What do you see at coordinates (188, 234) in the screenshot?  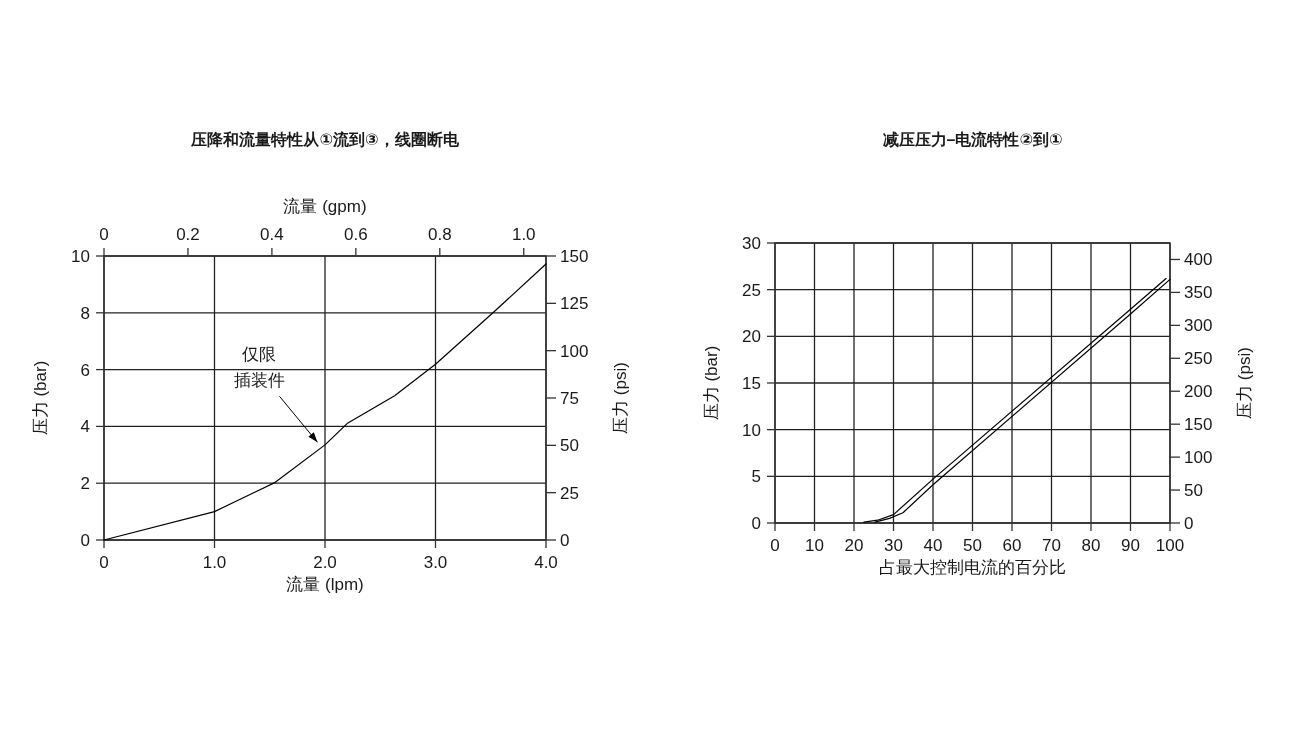 I see `x2-tick-label: 0.2` at bounding box center [188, 234].